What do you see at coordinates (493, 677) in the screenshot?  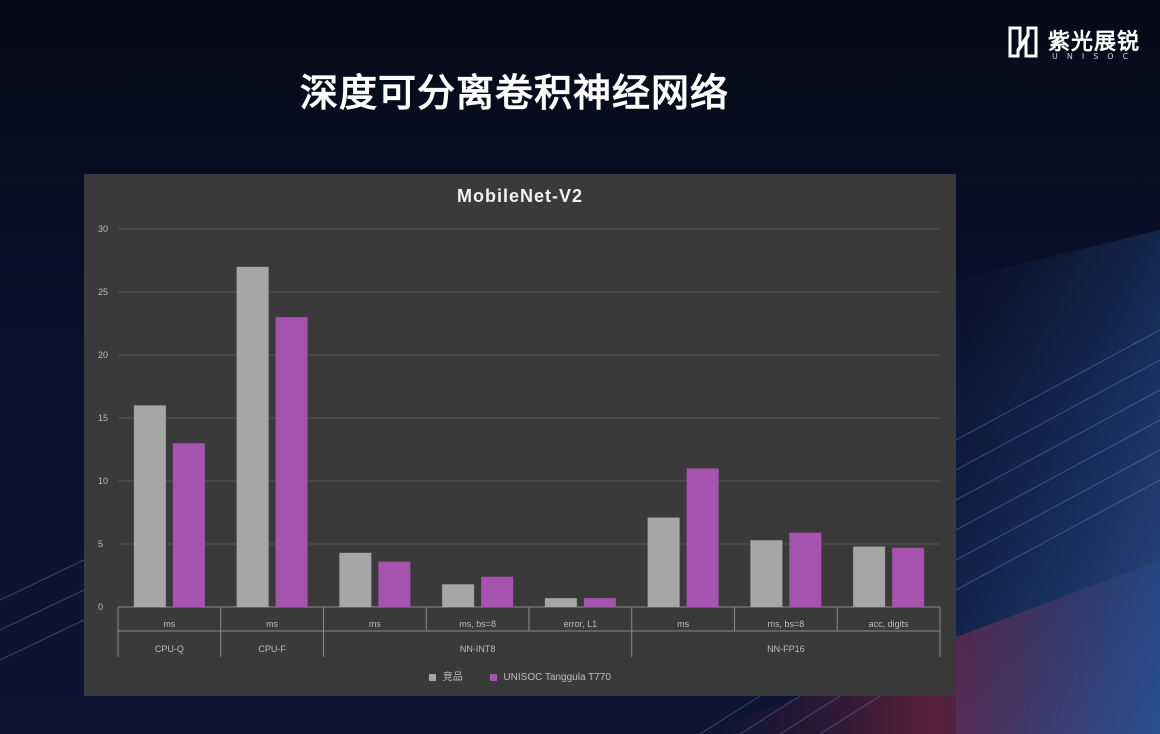 I see `legend-swatch-unisoc` at bounding box center [493, 677].